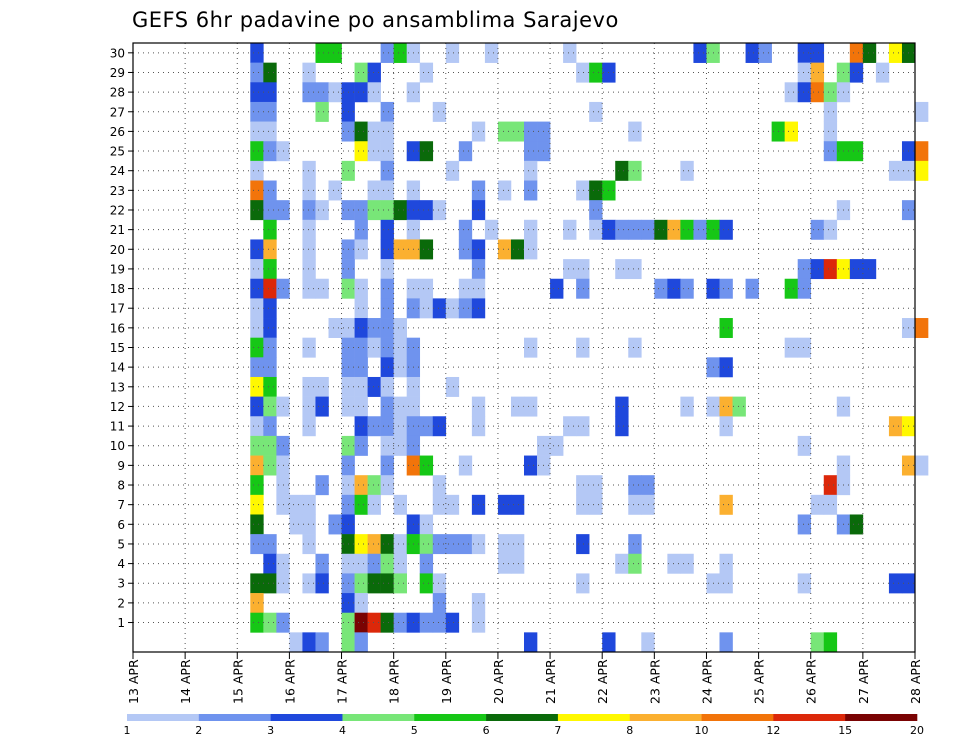  I want to click on y-tick-label: 14, so click(117, 368).